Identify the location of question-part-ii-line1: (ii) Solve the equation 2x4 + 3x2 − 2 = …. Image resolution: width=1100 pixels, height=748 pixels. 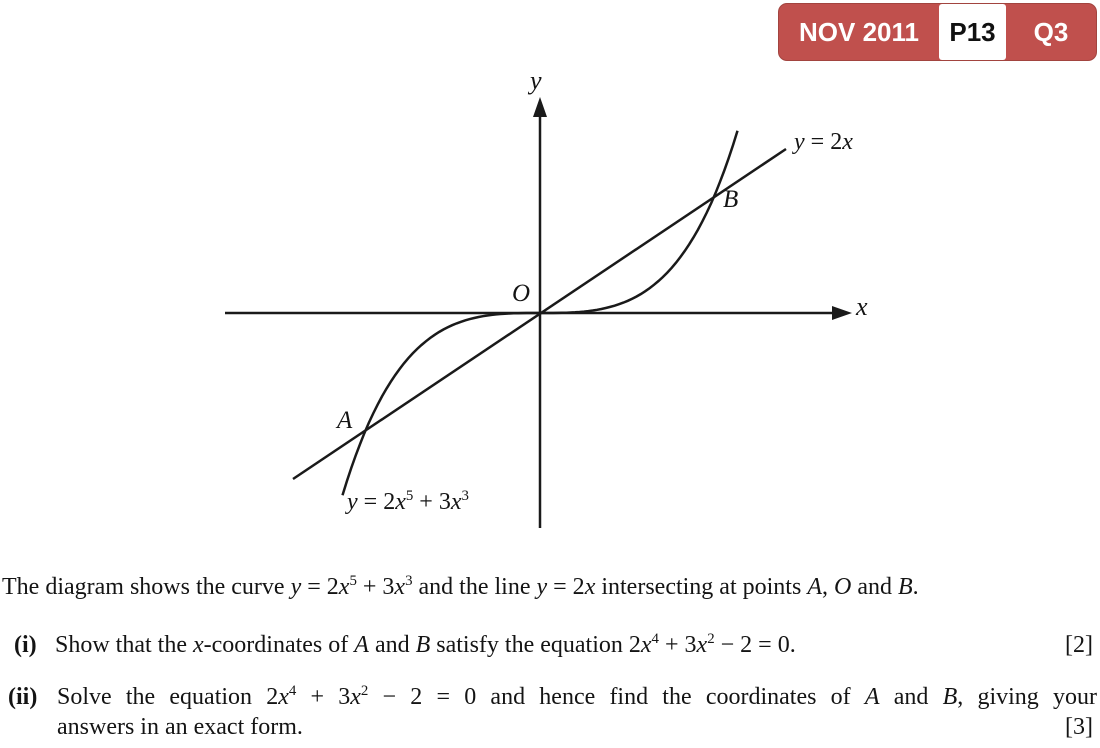
(550, 697).